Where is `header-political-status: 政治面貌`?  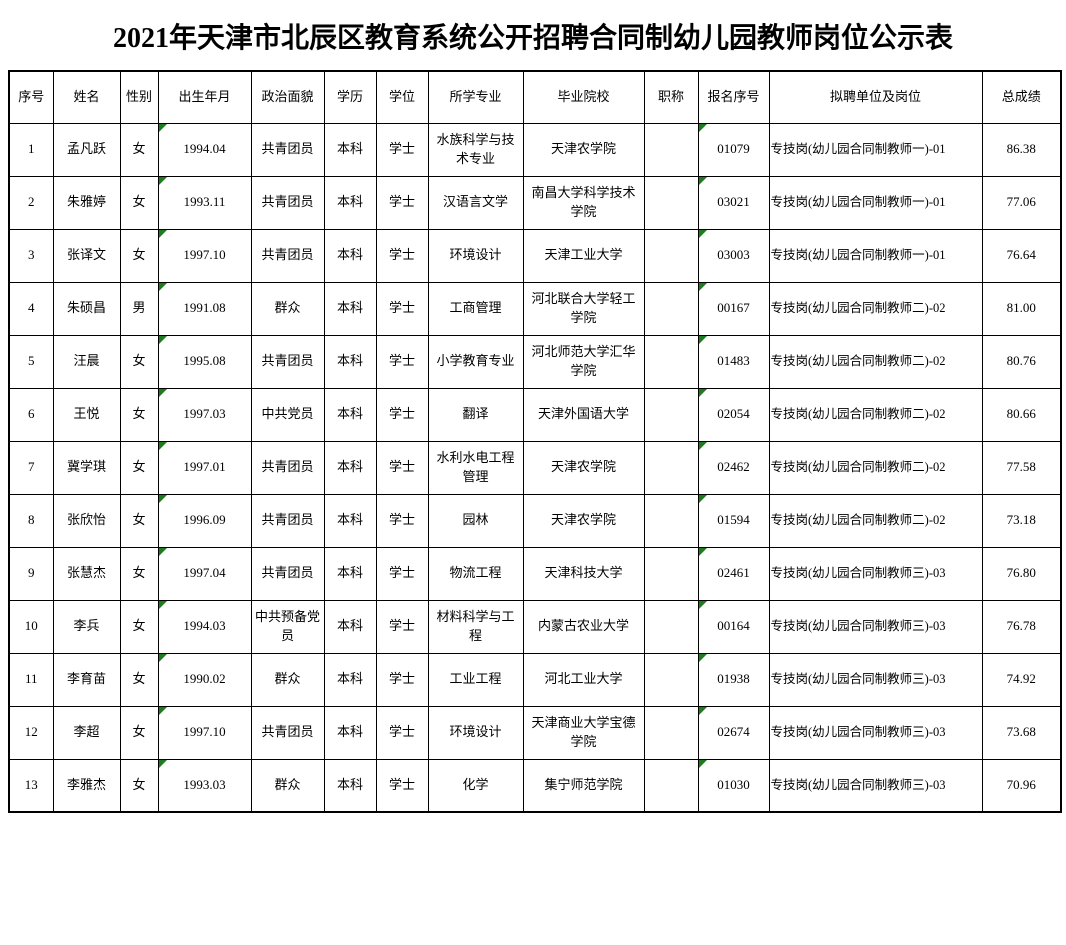 header-political-status: 政治面貌 is located at coordinates (287, 97).